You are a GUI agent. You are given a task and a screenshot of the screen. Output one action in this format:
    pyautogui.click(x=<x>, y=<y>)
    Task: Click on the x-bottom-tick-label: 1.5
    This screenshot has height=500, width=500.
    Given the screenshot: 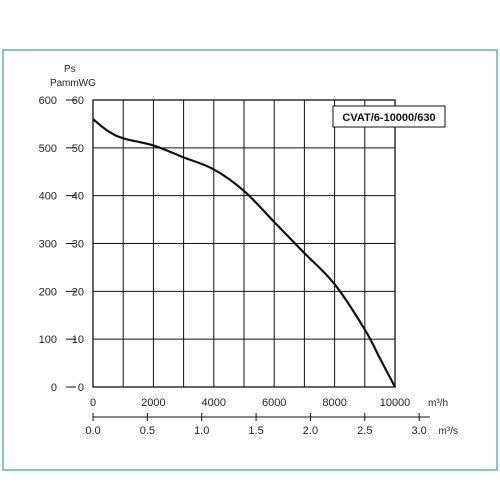 What is the action you would take?
    pyautogui.click(x=255, y=431)
    